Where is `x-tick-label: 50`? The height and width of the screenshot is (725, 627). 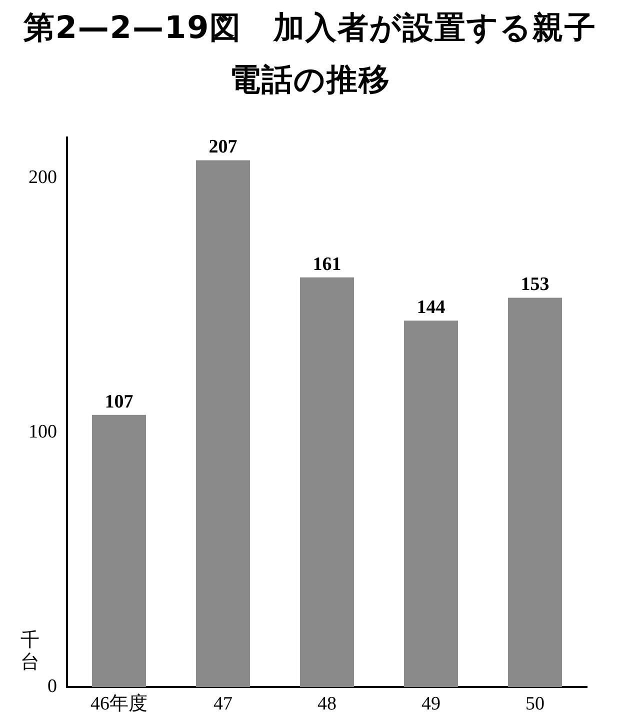
x-tick-label: 50 is located at coordinates (535, 704).